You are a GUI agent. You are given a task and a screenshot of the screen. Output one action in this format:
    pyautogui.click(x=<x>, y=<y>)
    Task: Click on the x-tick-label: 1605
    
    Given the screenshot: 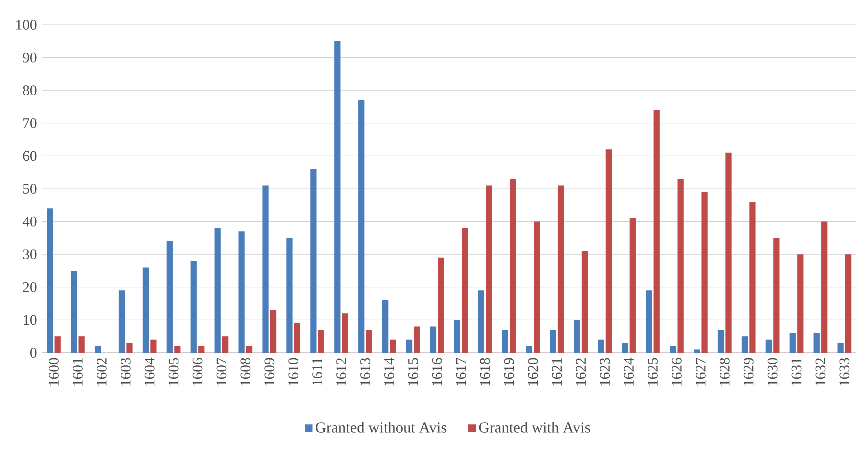 What is the action you would take?
    pyautogui.click(x=173, y=372)
    